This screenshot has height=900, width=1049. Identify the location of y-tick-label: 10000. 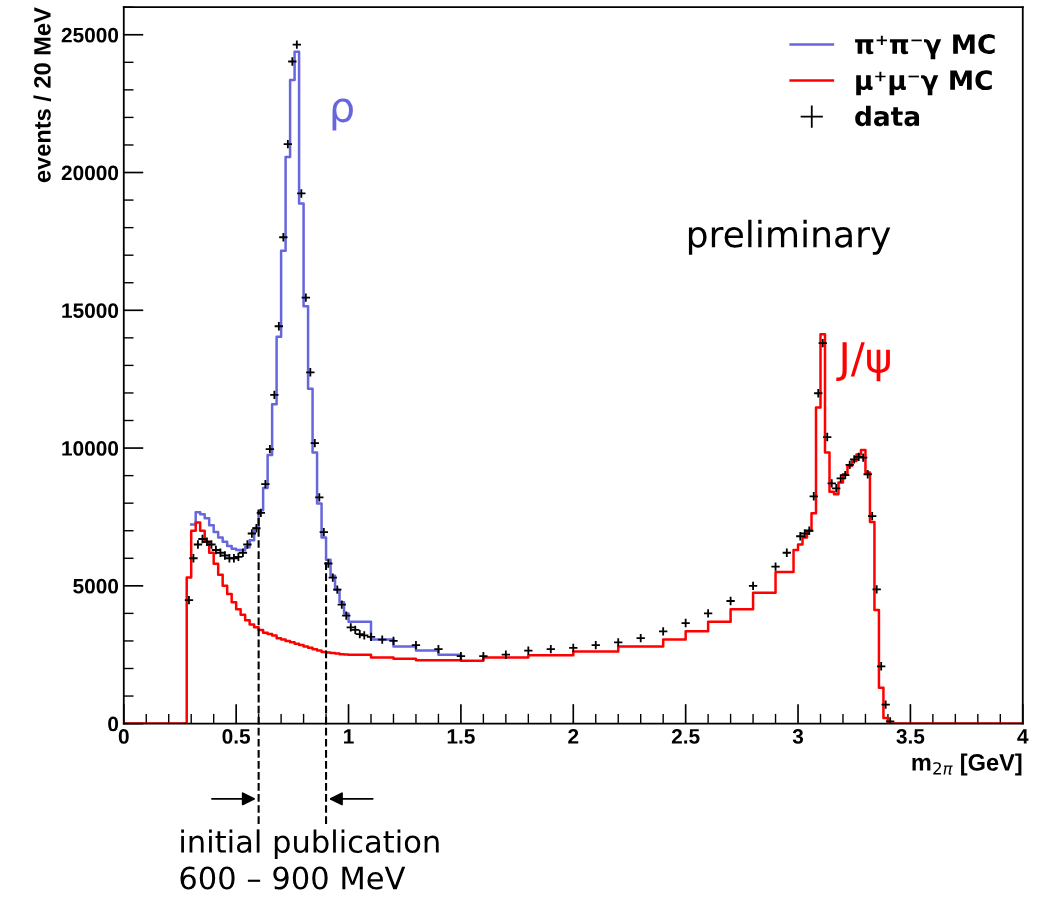
(90, 448).